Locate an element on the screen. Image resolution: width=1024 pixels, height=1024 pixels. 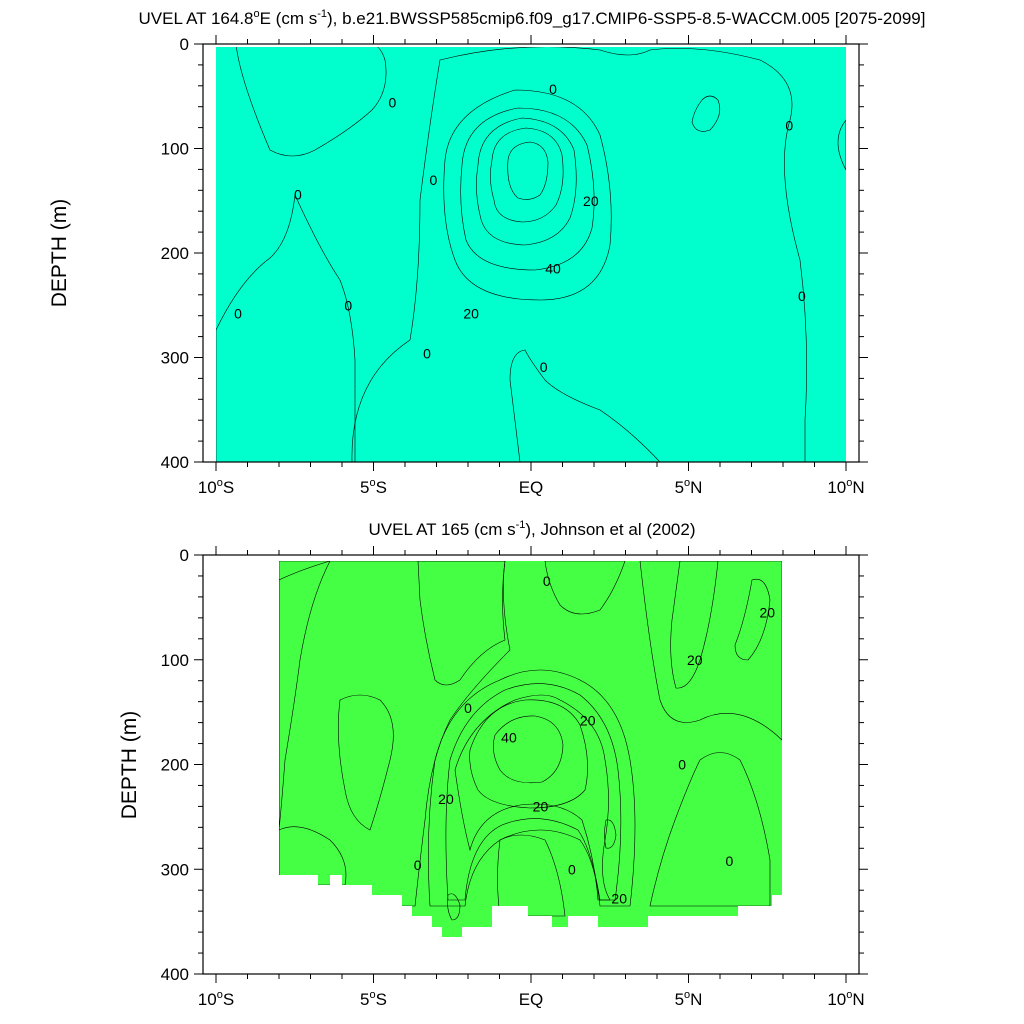
bottom-fill-green-jet is located at coordinates (532, 788).